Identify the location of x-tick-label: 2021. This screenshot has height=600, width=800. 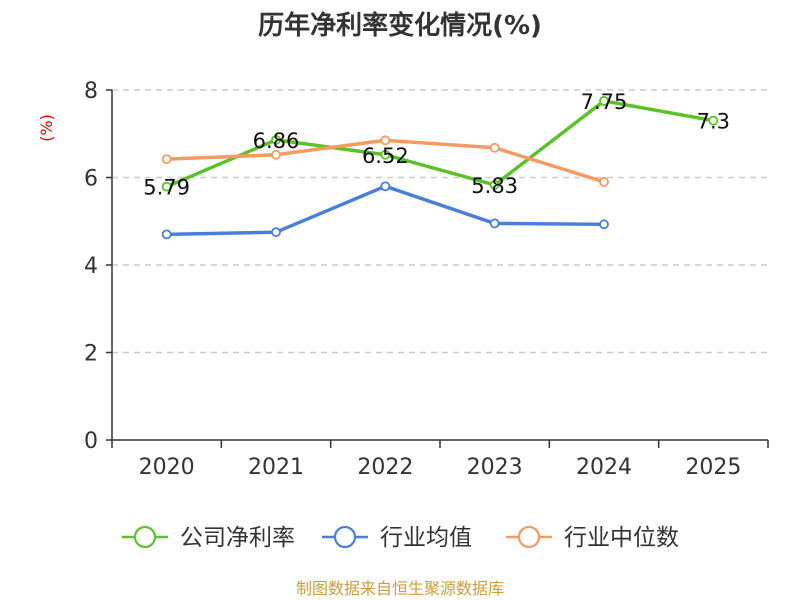
(276, 467).